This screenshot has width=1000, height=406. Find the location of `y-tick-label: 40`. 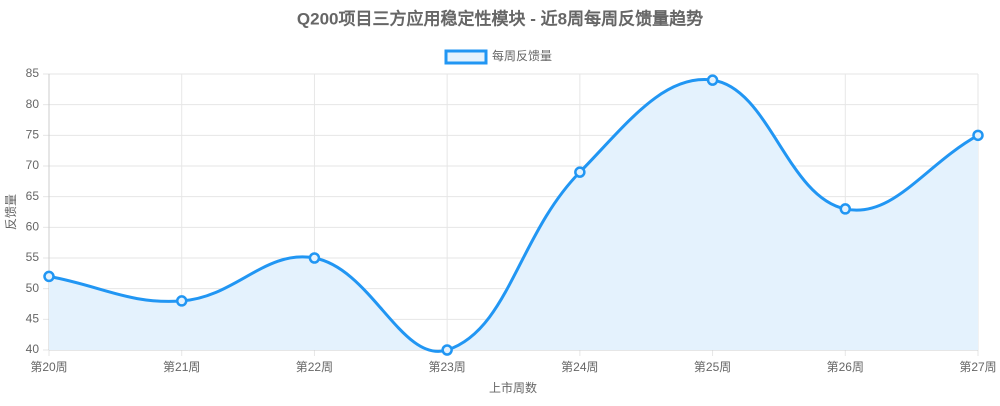

y-tick-label: 40 is located at coordinates (33, 349).